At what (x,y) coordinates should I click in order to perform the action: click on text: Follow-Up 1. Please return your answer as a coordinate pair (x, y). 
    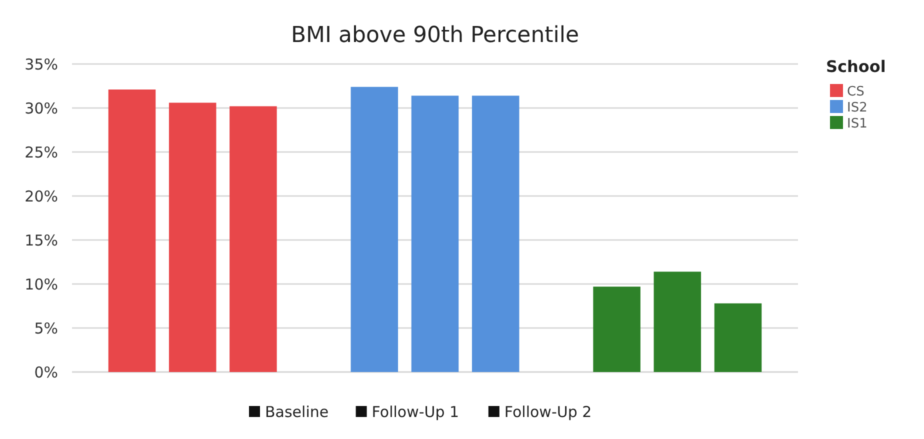
    Looking at the image, I should click on (416, 411).